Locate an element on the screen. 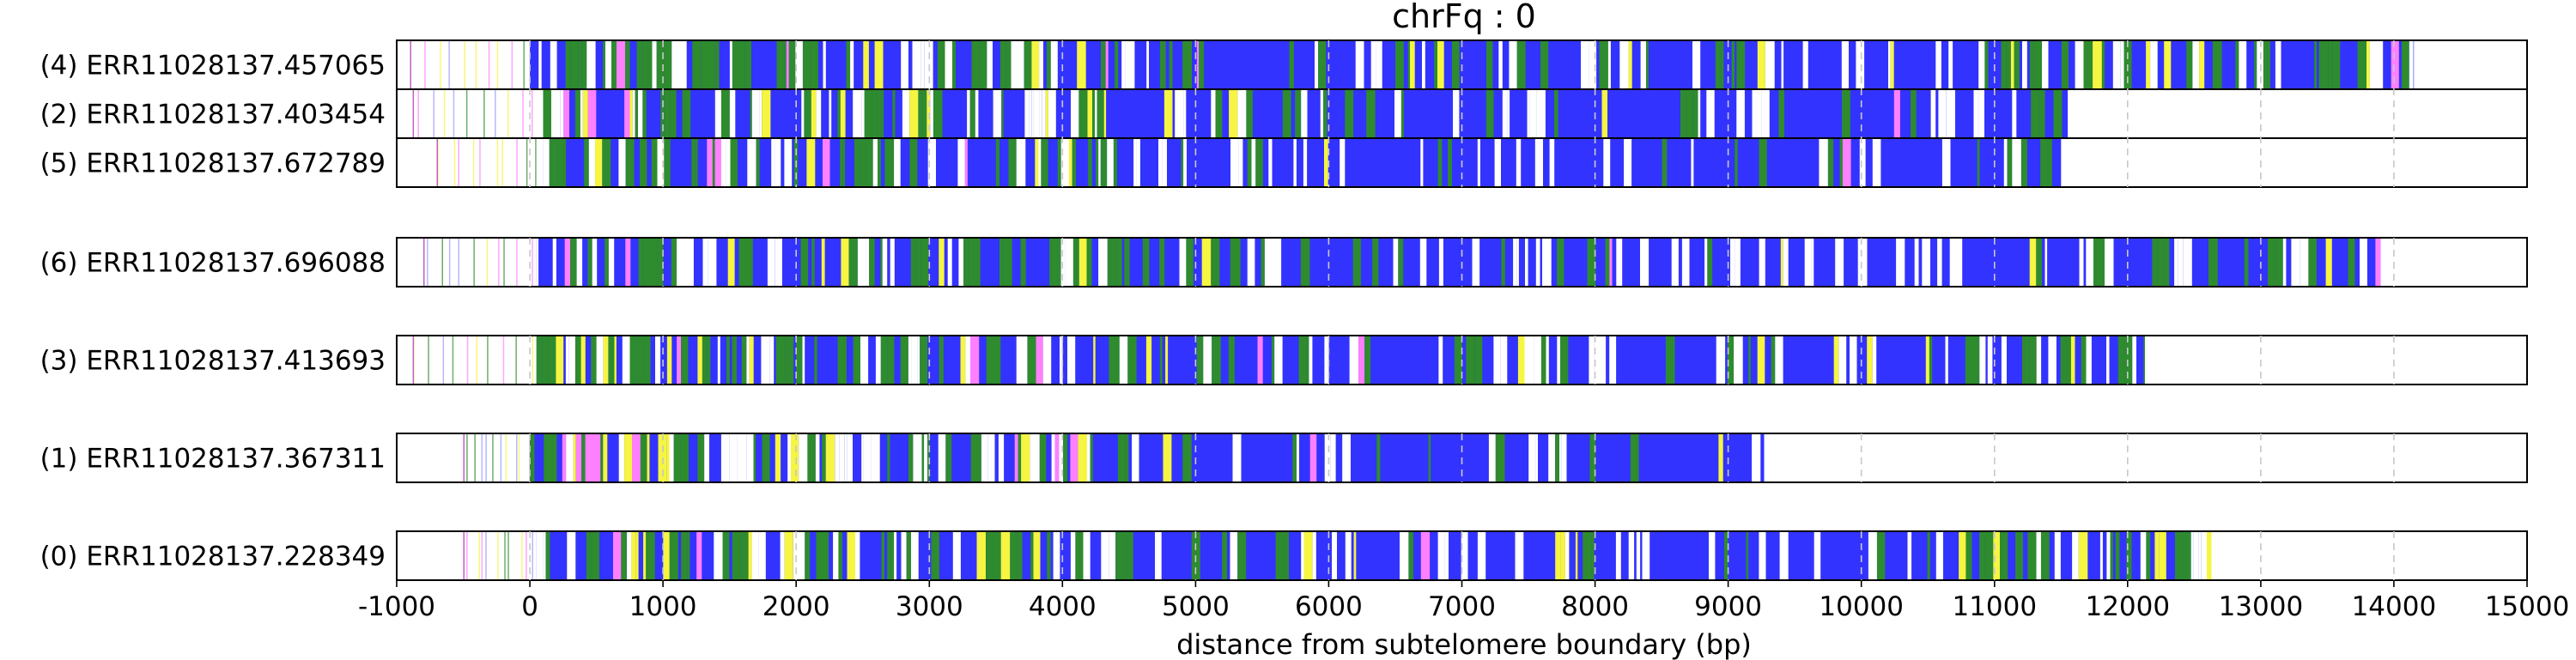 This screenshot has width=2576, height=660. read-label: (2) ERR11028137.403454 is located at coordinates (213, 115).